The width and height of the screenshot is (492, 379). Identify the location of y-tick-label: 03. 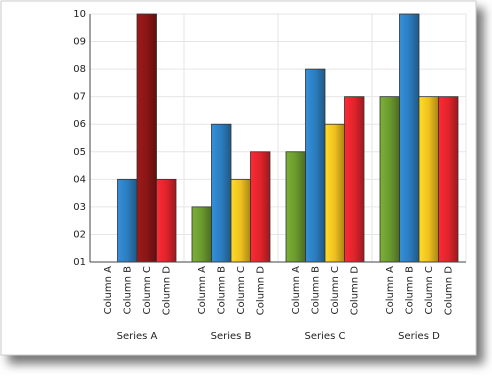
(79, 207).